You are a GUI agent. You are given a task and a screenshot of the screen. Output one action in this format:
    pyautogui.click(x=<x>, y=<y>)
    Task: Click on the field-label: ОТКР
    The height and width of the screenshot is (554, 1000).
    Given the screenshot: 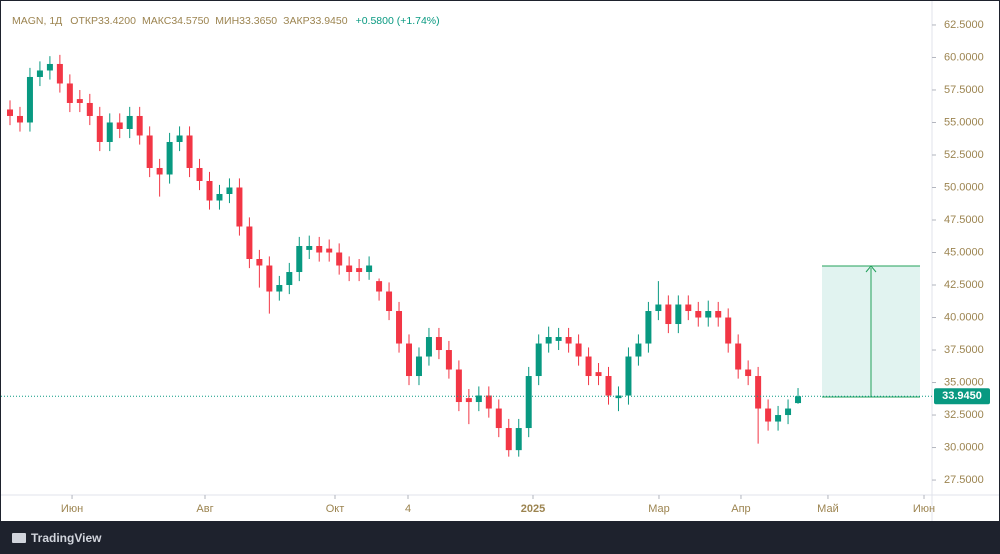 What is the action you would take?
    pyautogui.click(x=84, y=21)
    